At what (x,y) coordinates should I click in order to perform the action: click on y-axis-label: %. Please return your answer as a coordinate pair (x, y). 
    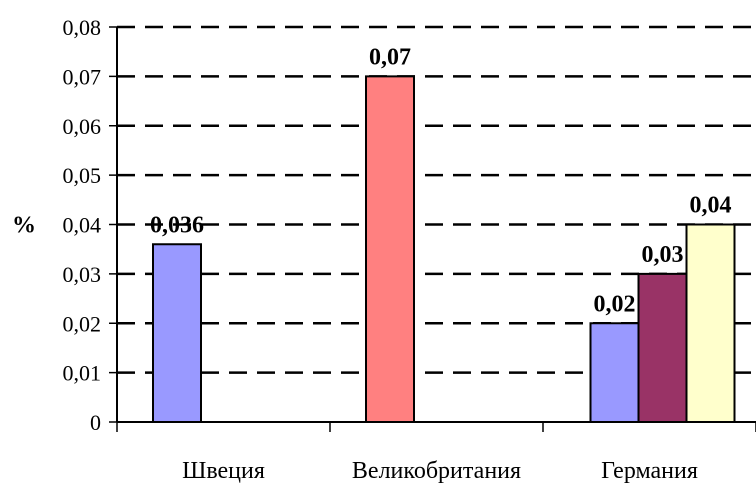
    Looking at the image, I should click on (24, 226).